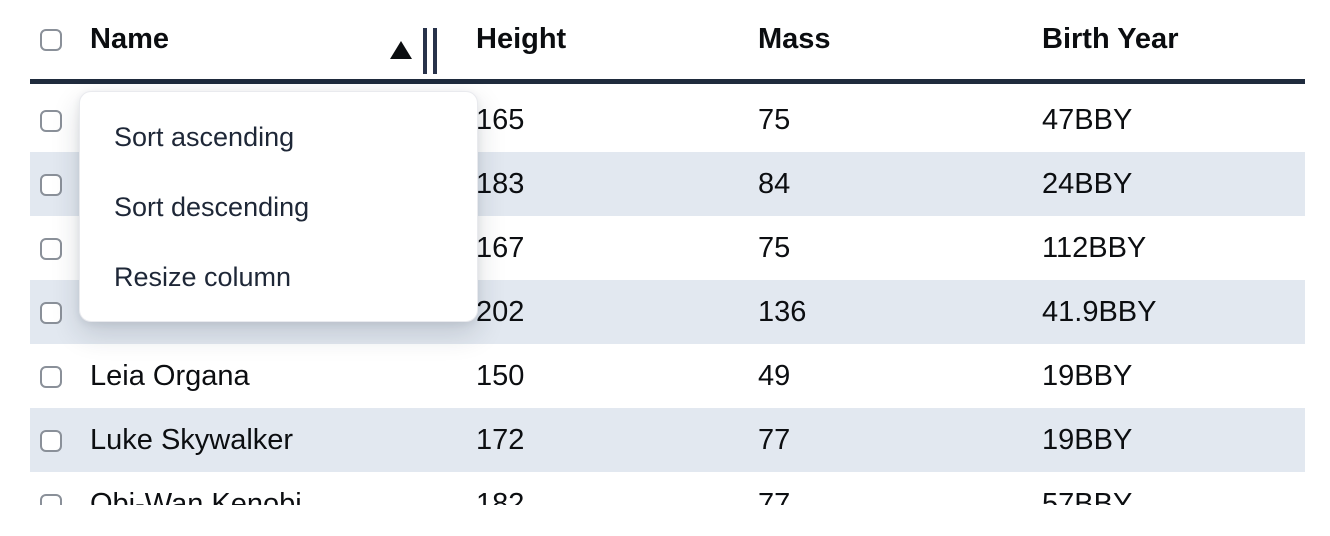 This screenshot has height=536, width=1330. I want to click on column-header-mass: Mass, so click(900, 39).